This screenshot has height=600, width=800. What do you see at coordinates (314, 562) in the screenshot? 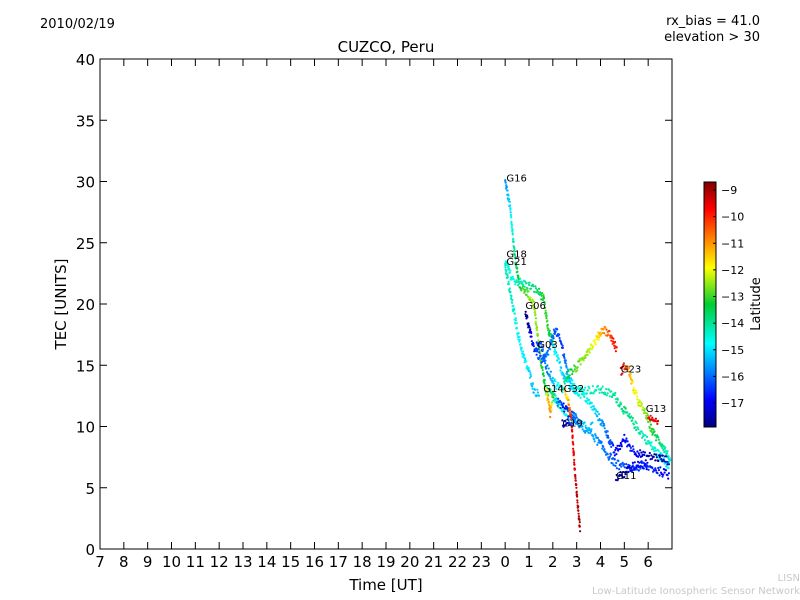
I see `x-tick-label: 16` at bounding box center [314, 562].